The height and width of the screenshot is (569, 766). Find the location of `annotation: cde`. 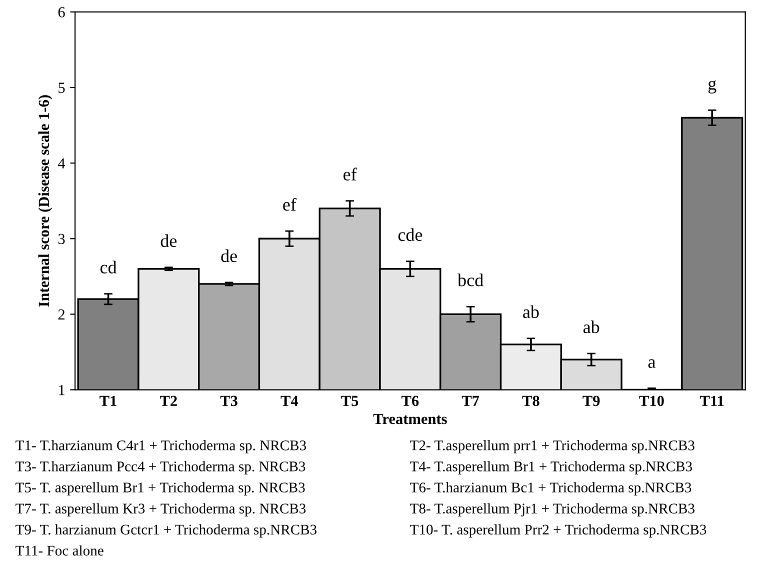

annotation: cde is located at coordinates (410, 234).